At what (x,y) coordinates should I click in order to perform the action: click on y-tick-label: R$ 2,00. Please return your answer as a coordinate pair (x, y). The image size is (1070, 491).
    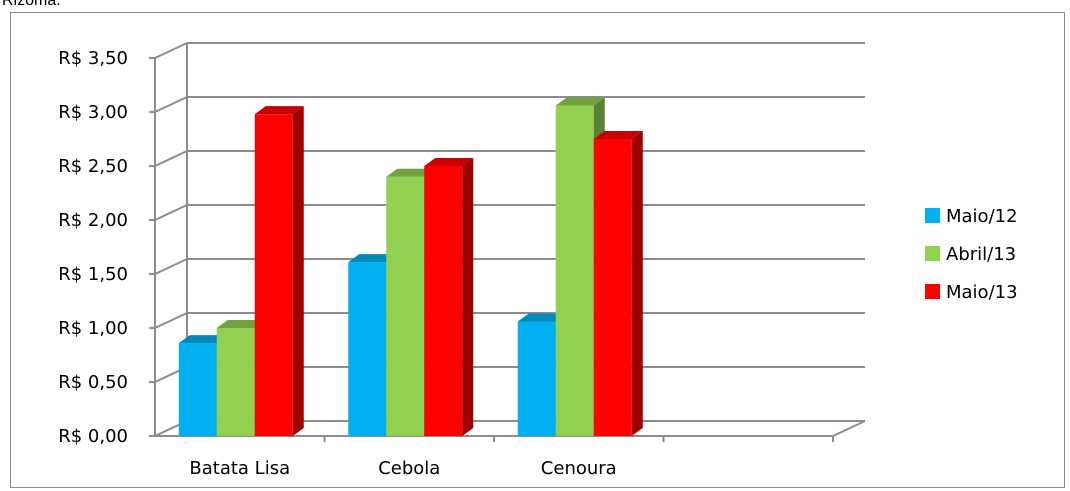
    Looking at the image, I should click on (93, 220).